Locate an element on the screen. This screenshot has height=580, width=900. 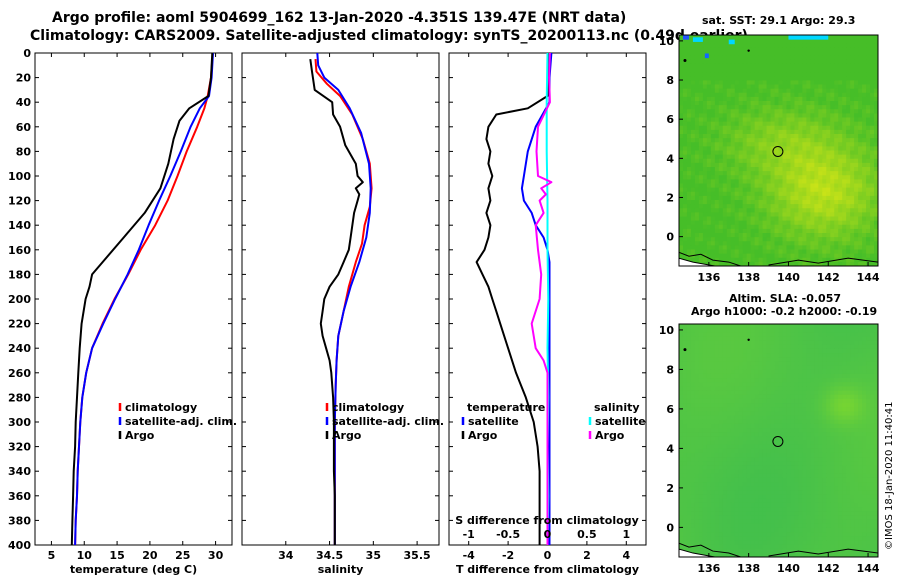
sst-map-title: sat. SST: 29.1 Argo: 29.3 is located at coordinates (779, 20).